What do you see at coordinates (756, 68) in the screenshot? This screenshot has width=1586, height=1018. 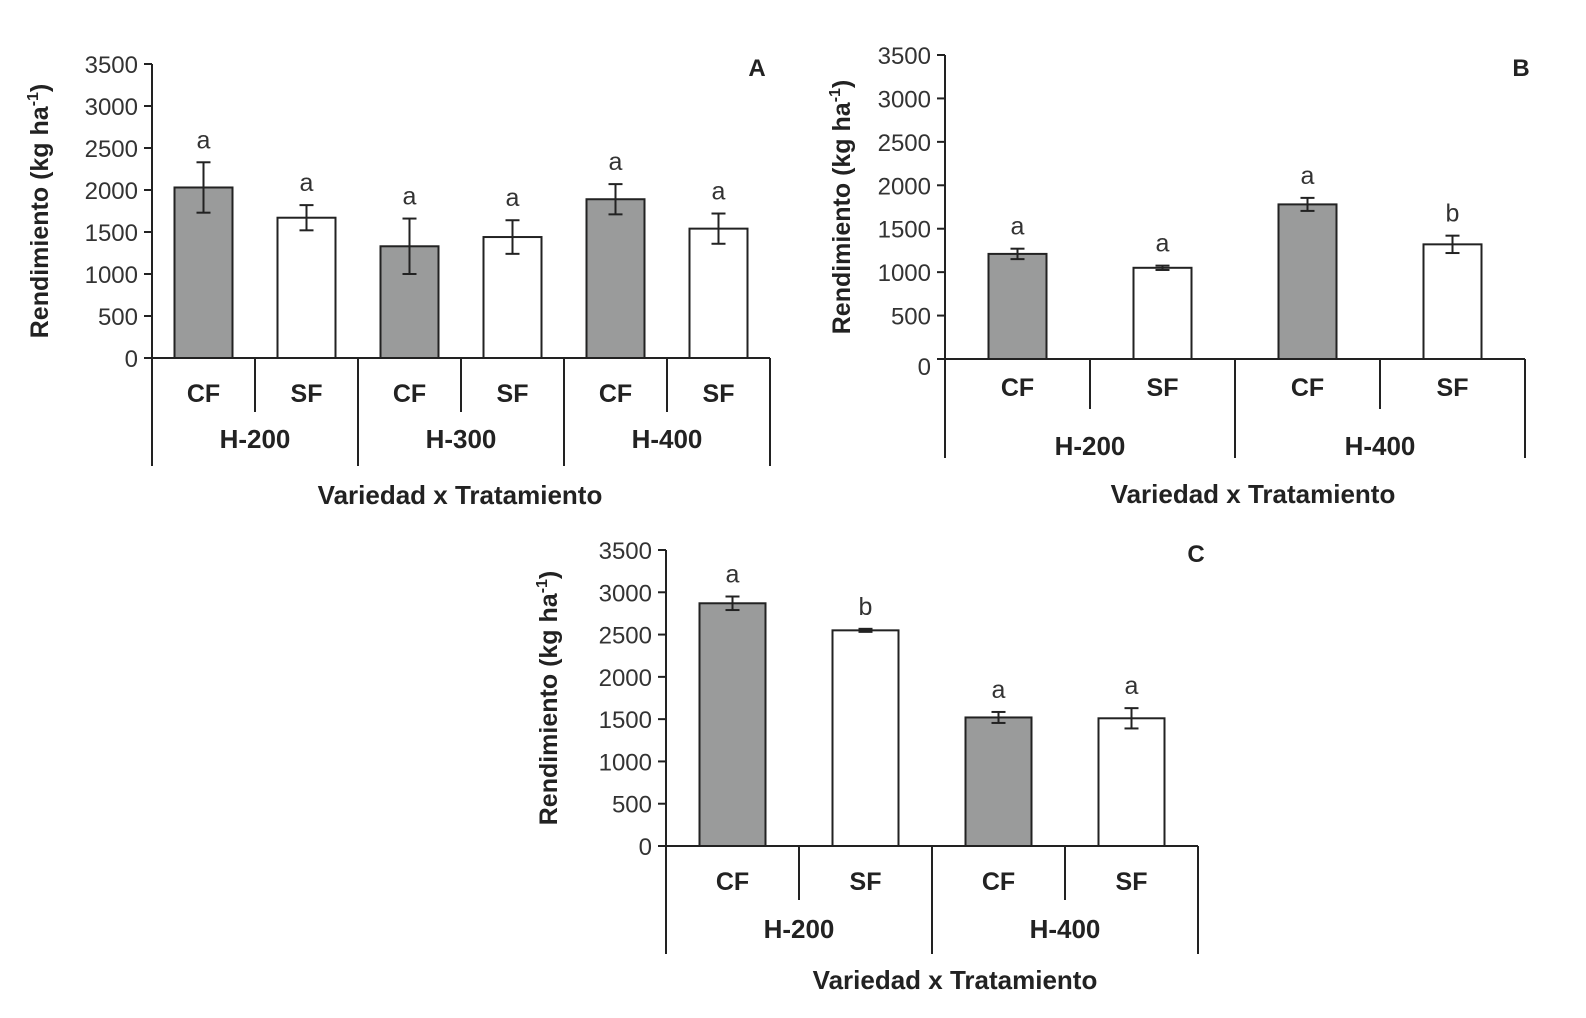 I see `panel-label: A` at bounding box center [756, 68].